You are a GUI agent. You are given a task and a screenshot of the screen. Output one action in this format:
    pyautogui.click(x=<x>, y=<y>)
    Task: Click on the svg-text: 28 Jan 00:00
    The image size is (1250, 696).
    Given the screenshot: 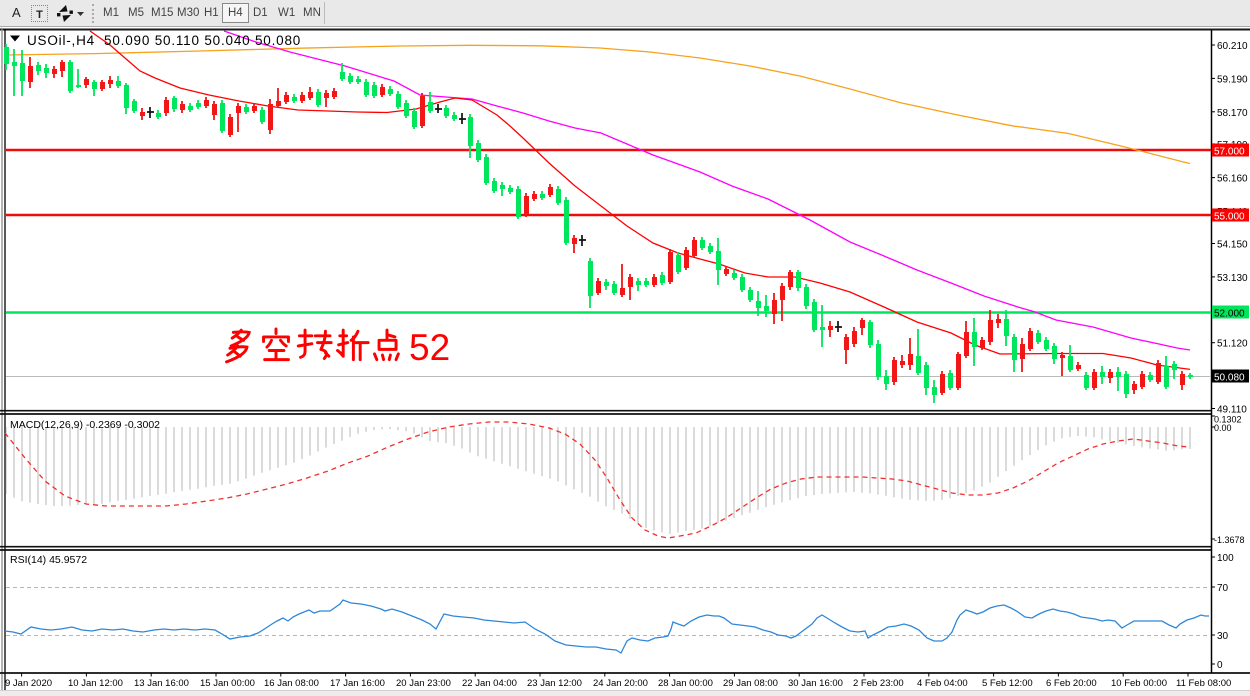 What is the action you would take?
    pyautogui.click(x=685, y=683)
    